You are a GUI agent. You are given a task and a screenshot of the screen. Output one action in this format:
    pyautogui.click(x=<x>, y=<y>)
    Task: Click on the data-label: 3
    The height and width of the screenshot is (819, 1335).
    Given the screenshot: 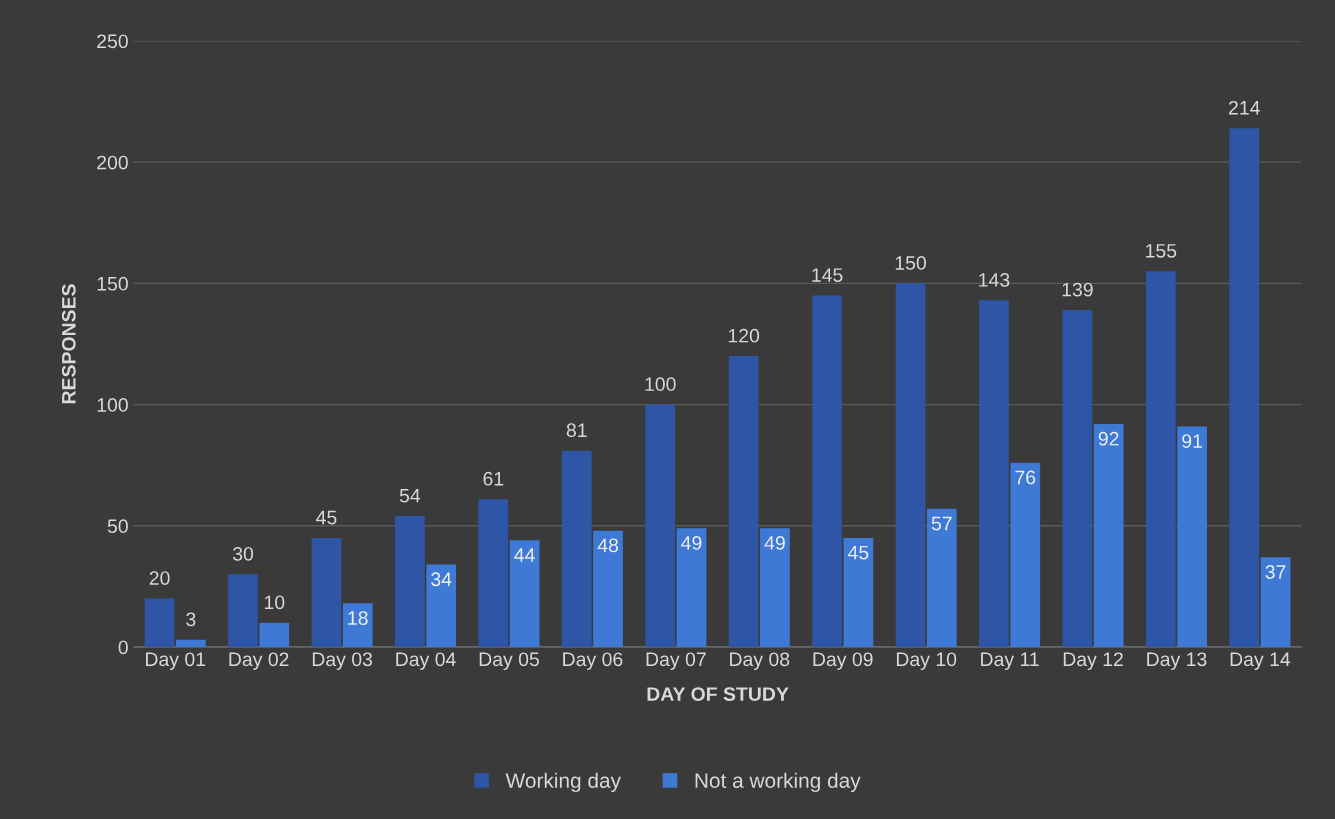 What is the action you would take?
    pyautogui.click(x=191, y=619)
    